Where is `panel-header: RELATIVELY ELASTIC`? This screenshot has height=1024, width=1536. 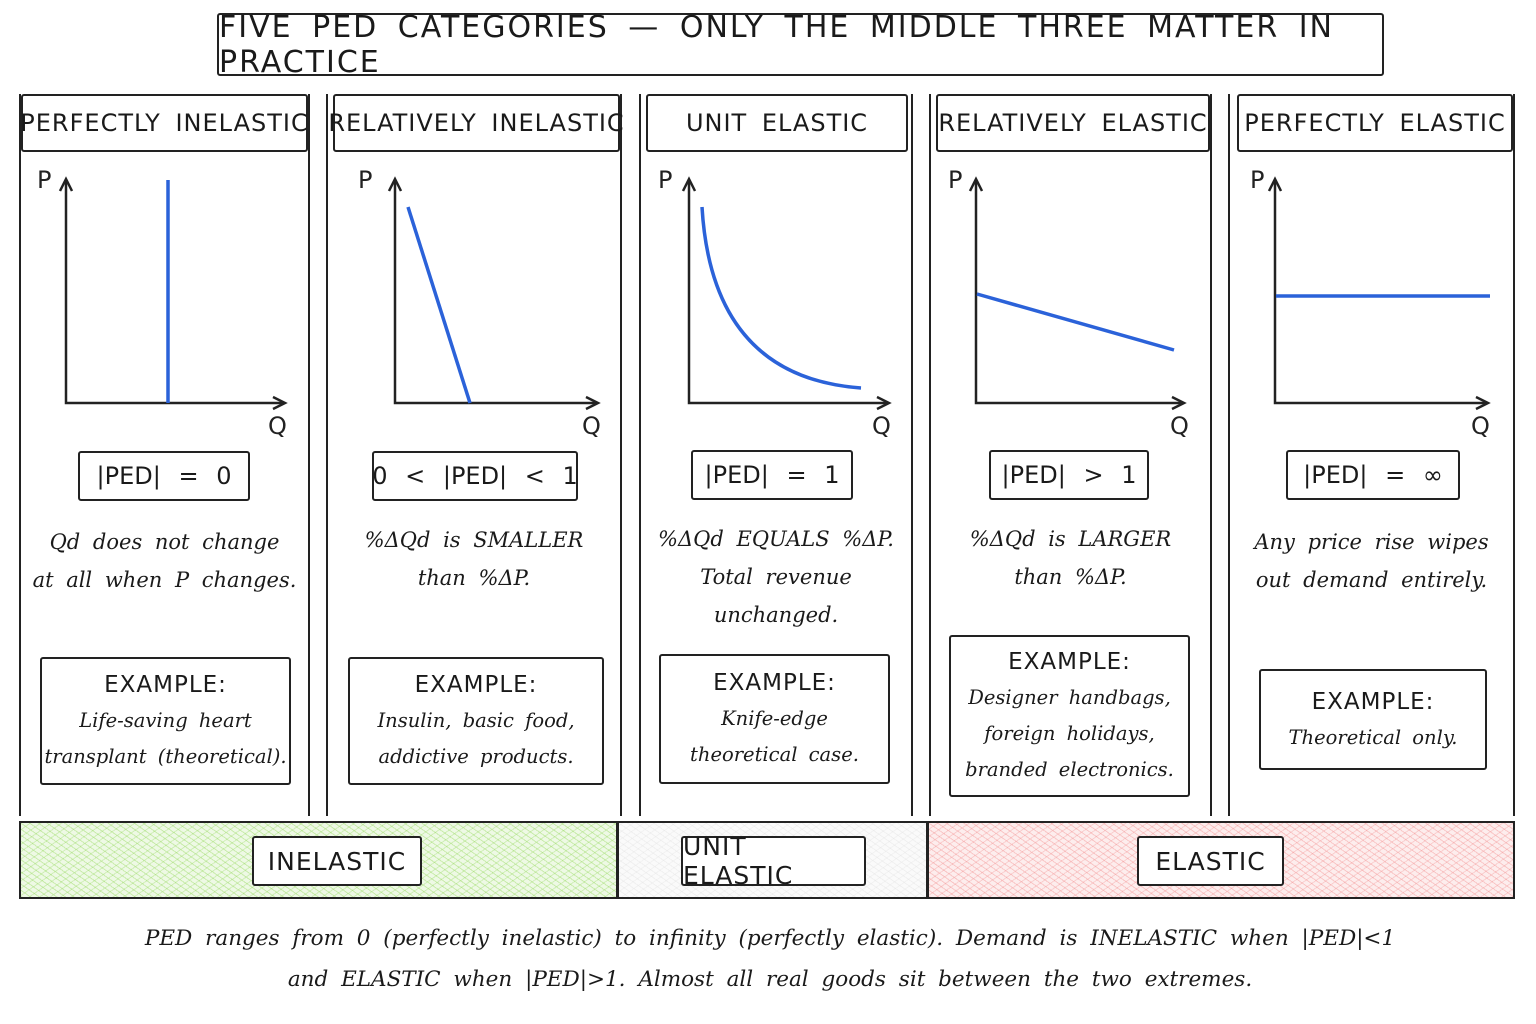
panel-header: RELATIVELY ELASTIC is located at coordinates (1073, 123).